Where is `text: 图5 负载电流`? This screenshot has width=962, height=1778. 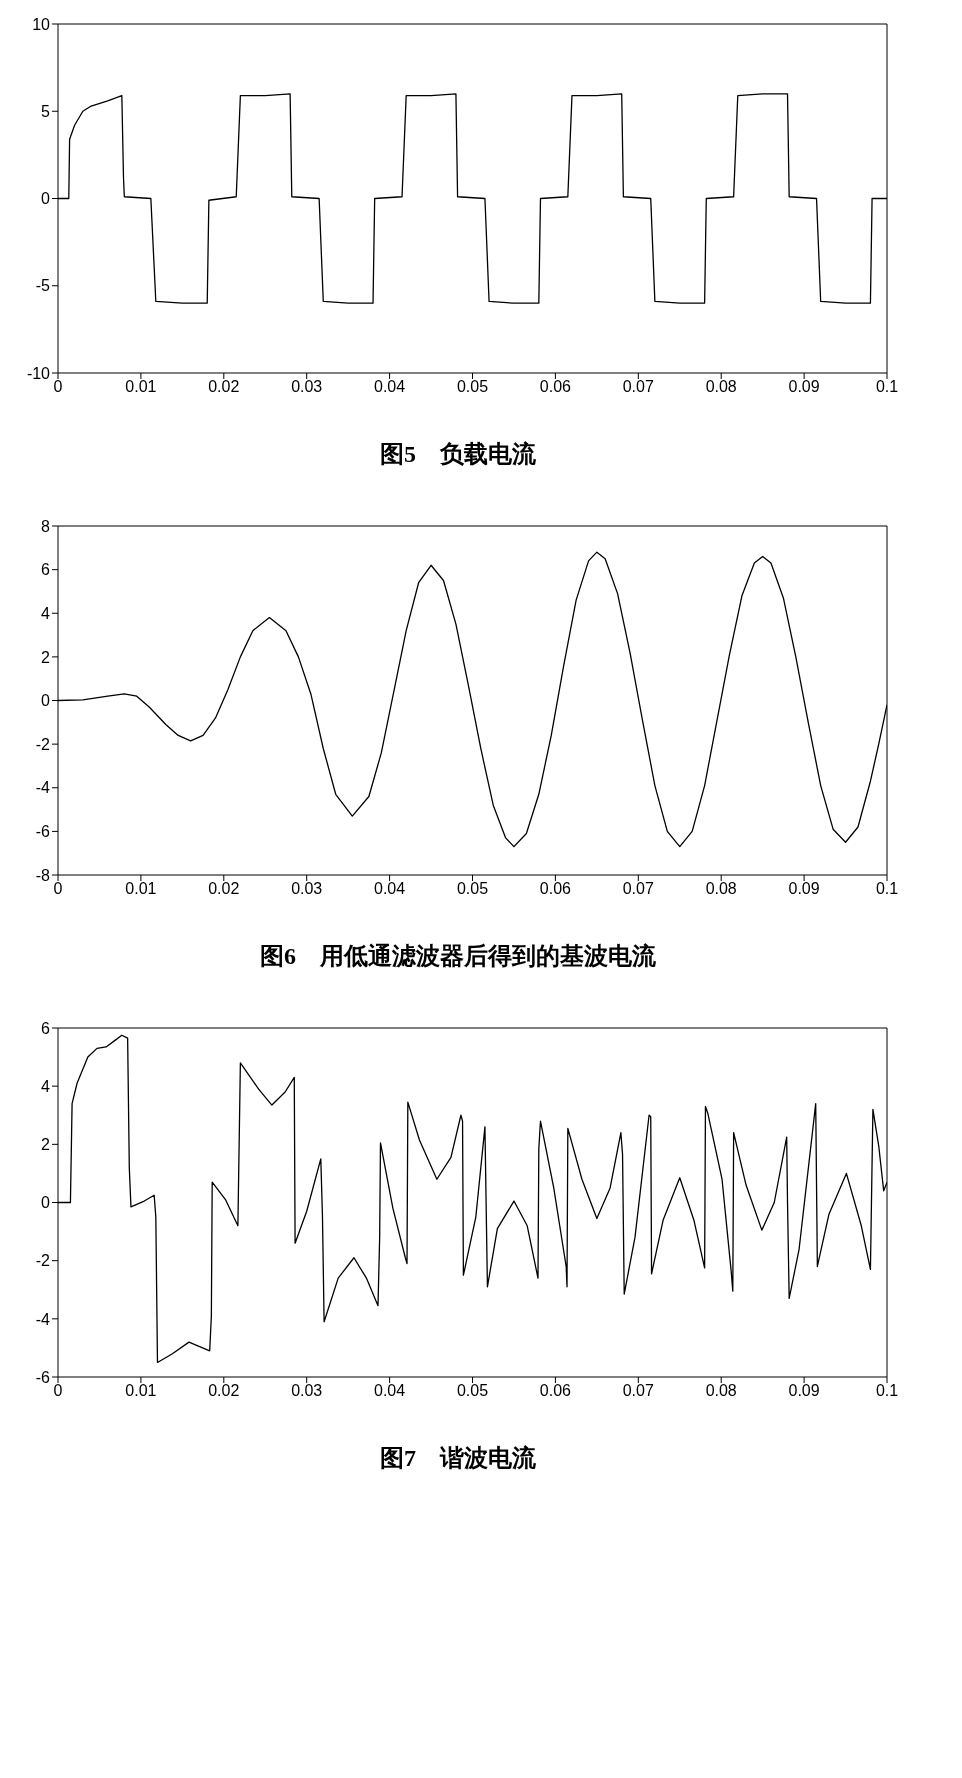
text: 图5 负载电流 is located at coordinates (458, 454).